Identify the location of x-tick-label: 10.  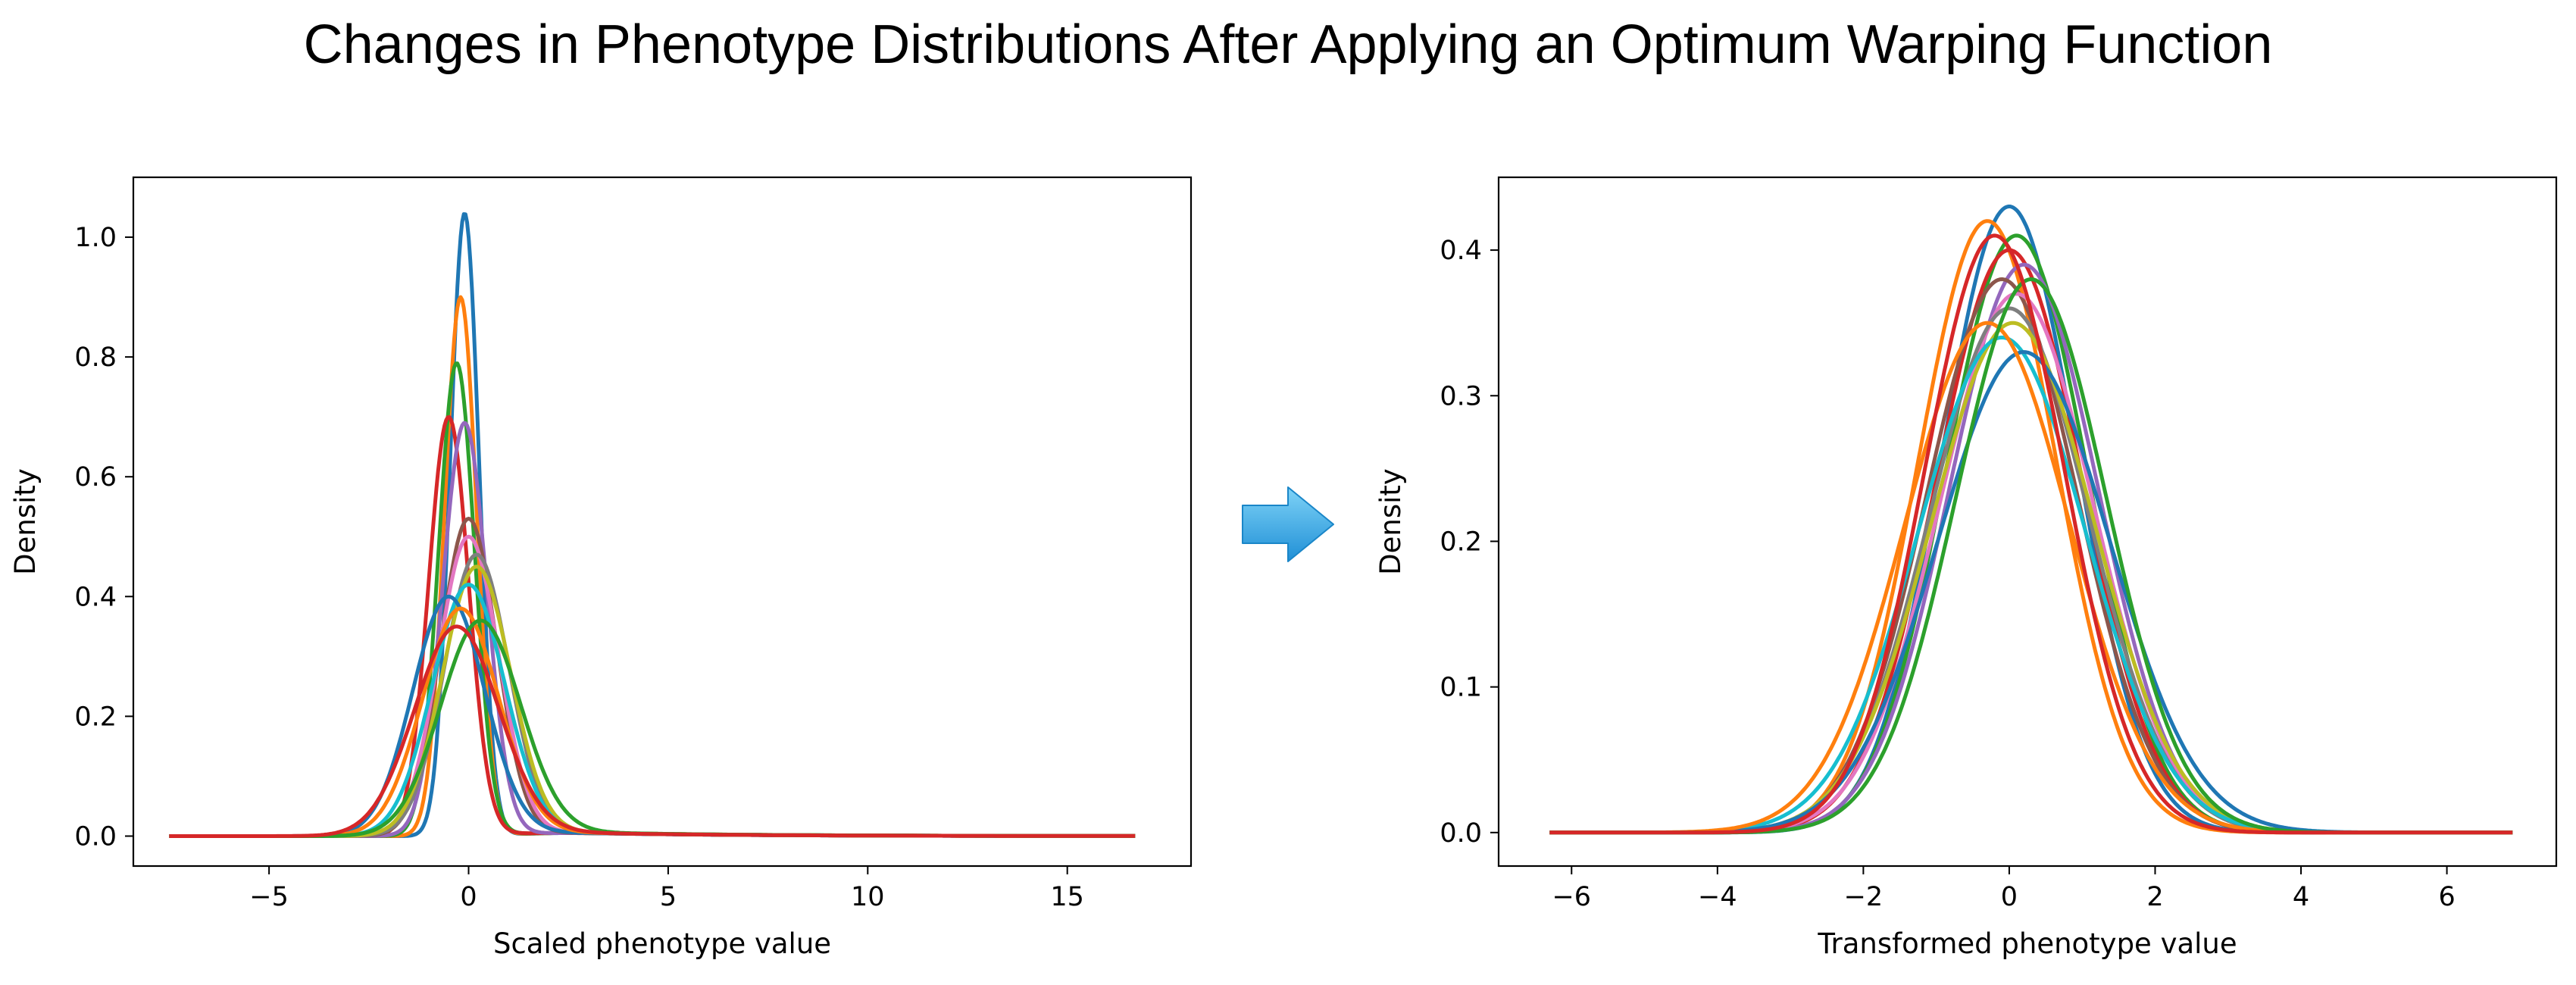
(868, 897).